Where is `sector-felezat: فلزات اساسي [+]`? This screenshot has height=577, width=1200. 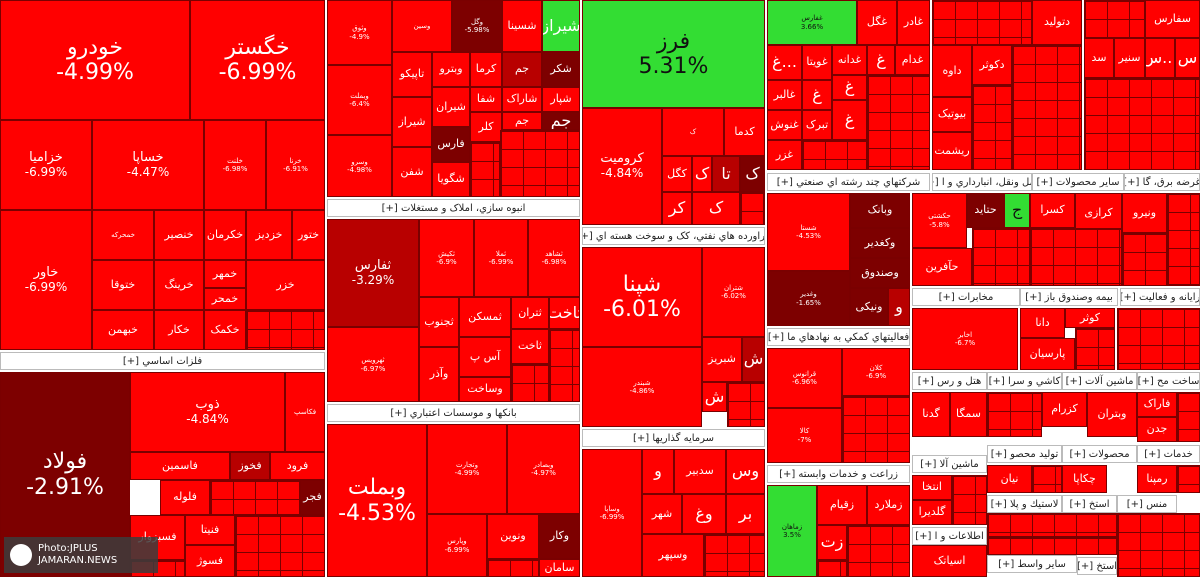 sector-felezat: فلزات اساسي [+] is located at coordinates (162, 361).